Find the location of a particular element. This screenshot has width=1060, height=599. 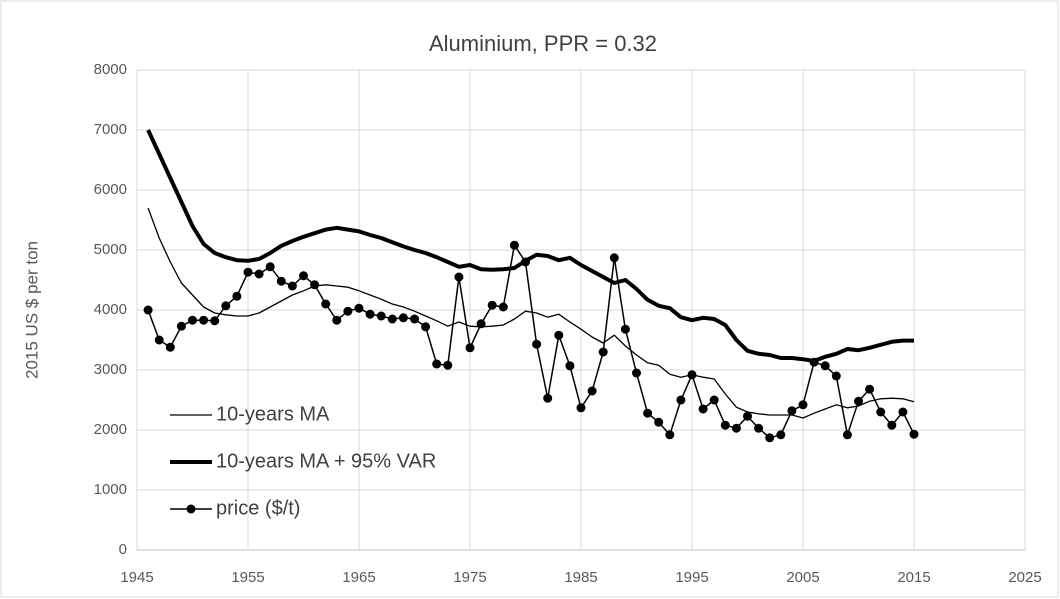

legend-label: 10-years MA is located at coordinates (273, 414).